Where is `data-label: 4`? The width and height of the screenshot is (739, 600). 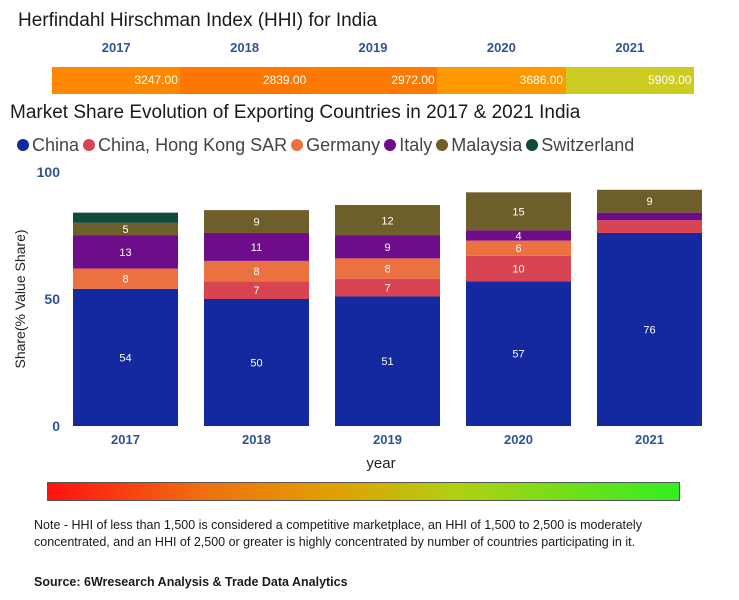
data-label: 4 is located at coordinates (518, 237).